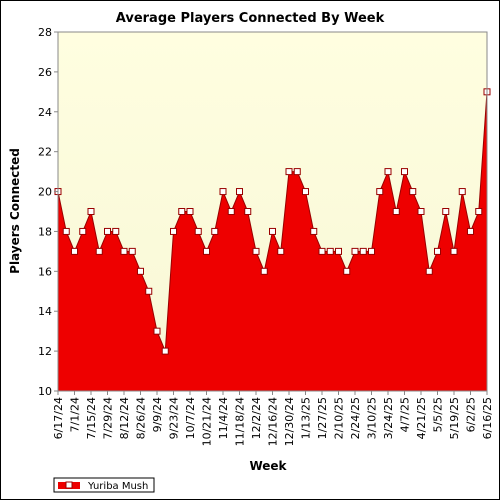 The width and height of the screenshot is (500, 500). I want to click on legend-label: Yuriba Mush, so click(117, 486).